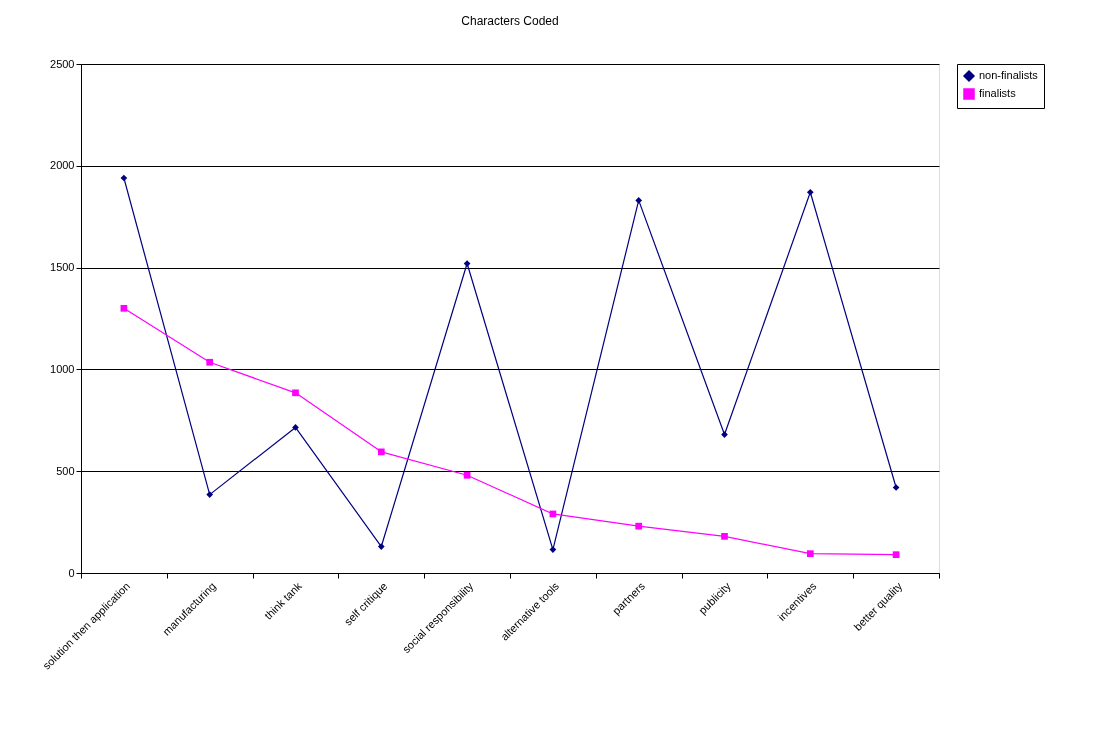 Image resolution: width=1115 pixels, height=741 pixels. Describe the element at coordinates (998, 93) in the screenshot. I see `legend-label: finalists` at that location.